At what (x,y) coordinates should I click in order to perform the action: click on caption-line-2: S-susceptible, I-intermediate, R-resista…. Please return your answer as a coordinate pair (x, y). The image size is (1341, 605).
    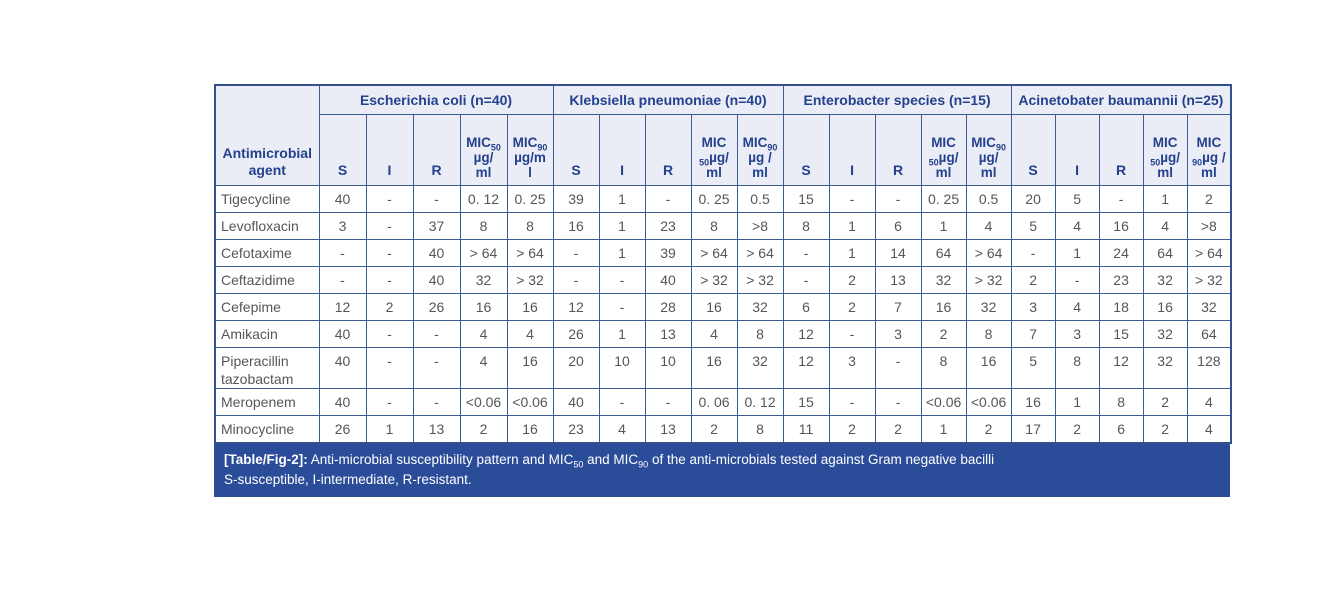
    Looking at the image, I should click on (348, 479).